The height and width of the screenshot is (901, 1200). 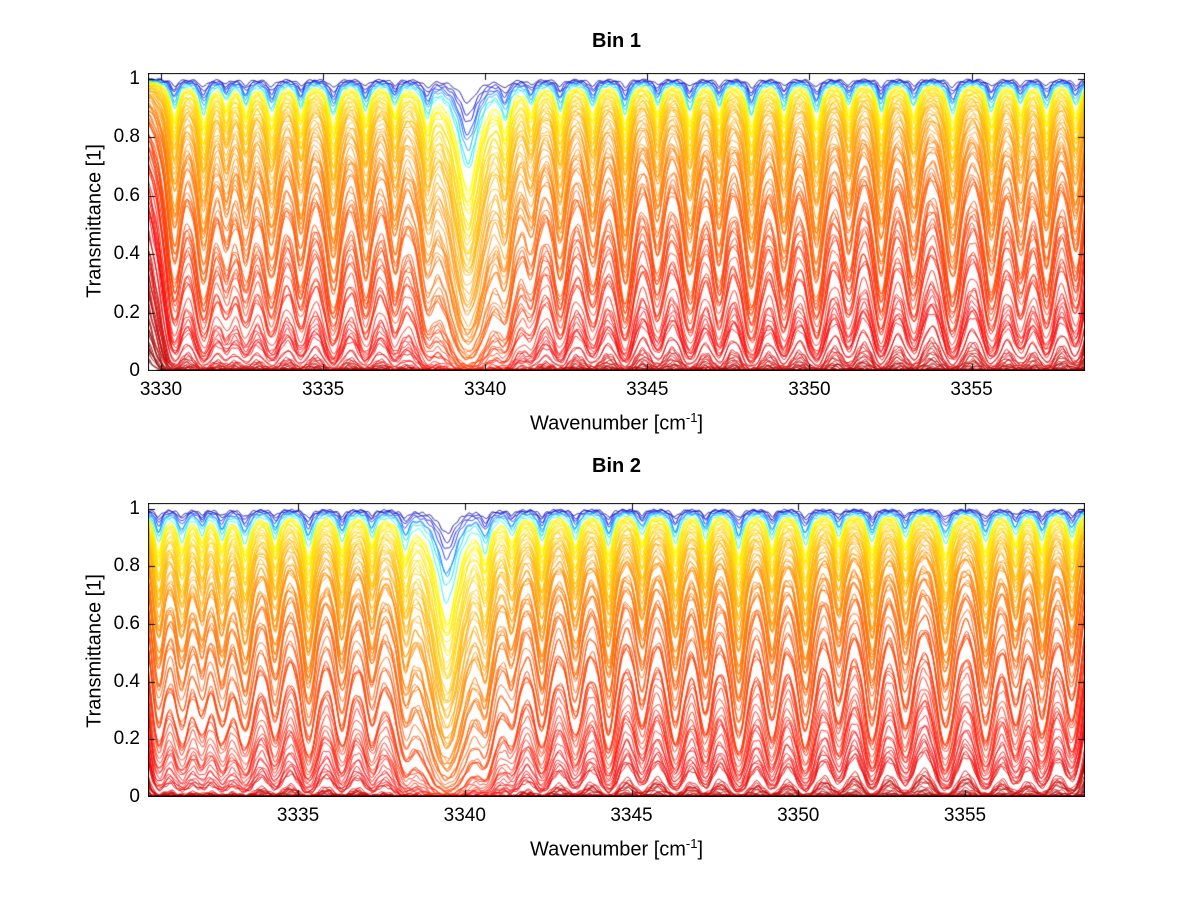 What do you see at coordinates (161, 389) in the screenshot?
I see `x-tick-label: 3330` at bounding box center [161, 389].